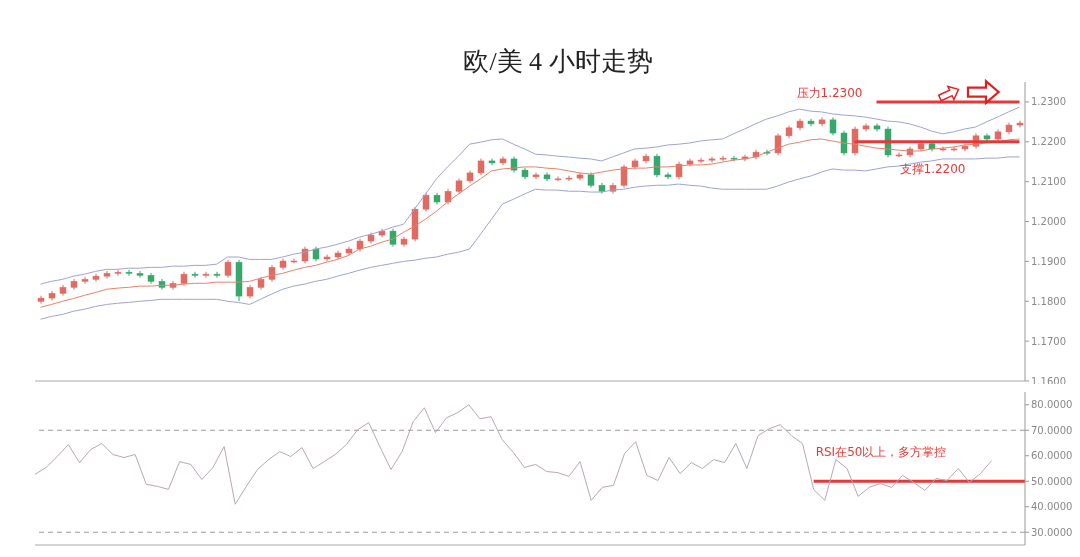 Image resolution: width=1080 pixels, height=557 pixels. What do you see at coordinates (1052, 430) in the screenshot?
I see `y-tick-label: 70.0000` at bounding box center [1052, 430].